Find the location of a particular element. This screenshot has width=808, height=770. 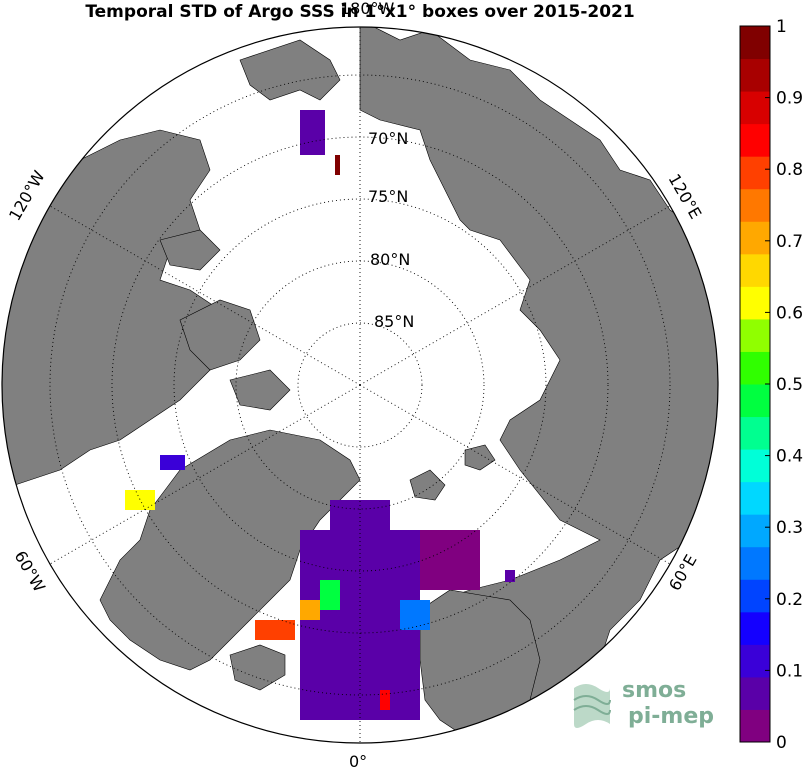

logo-line2: pi-mep is located at coordinates (671, 716).